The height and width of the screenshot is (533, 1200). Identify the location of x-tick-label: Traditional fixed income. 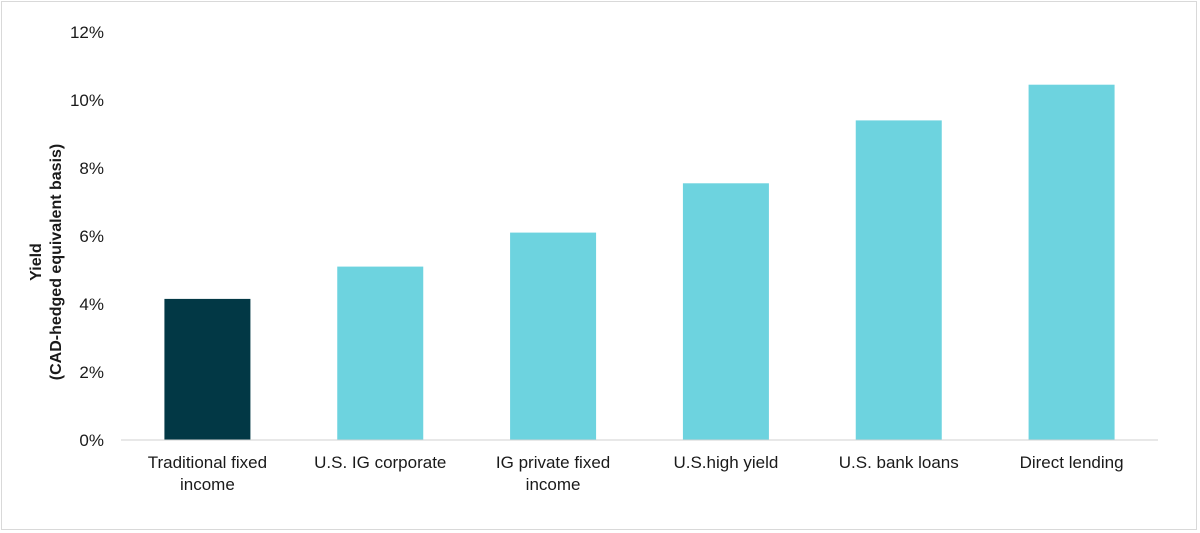
(207, 473).